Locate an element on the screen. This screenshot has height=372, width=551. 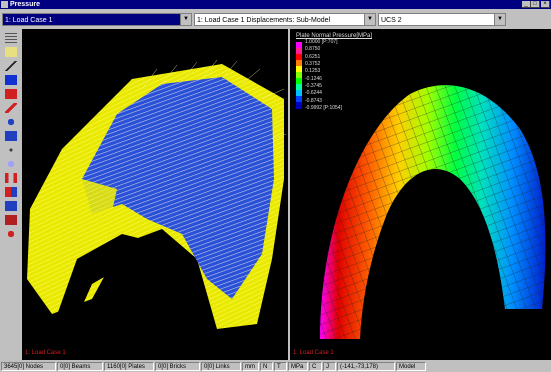
brick-icon is located at coordinates (11, 94).